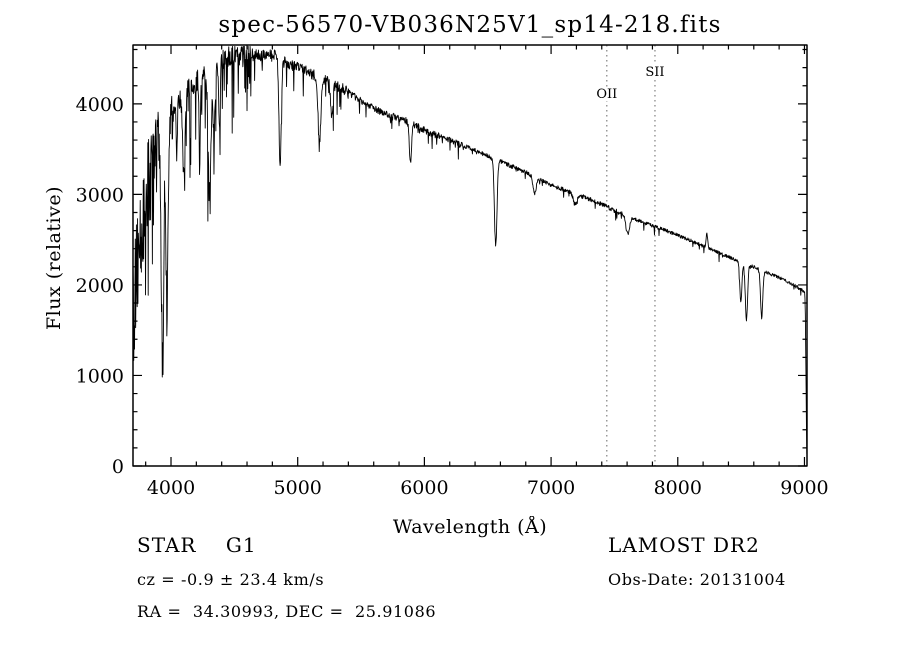 This screenshot has width=900, height=650. What do you see at coordinates (470, 527) in the screenshot?
I see `x-axis-label: Wavelength (Å)` at bounding box center [470, 527].